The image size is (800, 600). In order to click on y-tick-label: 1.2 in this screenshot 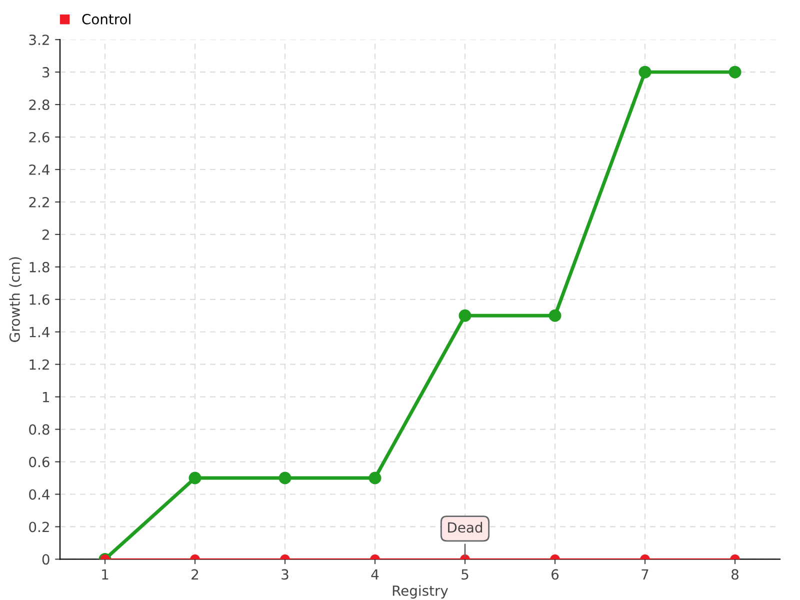, I will do `click(39, 364)`.